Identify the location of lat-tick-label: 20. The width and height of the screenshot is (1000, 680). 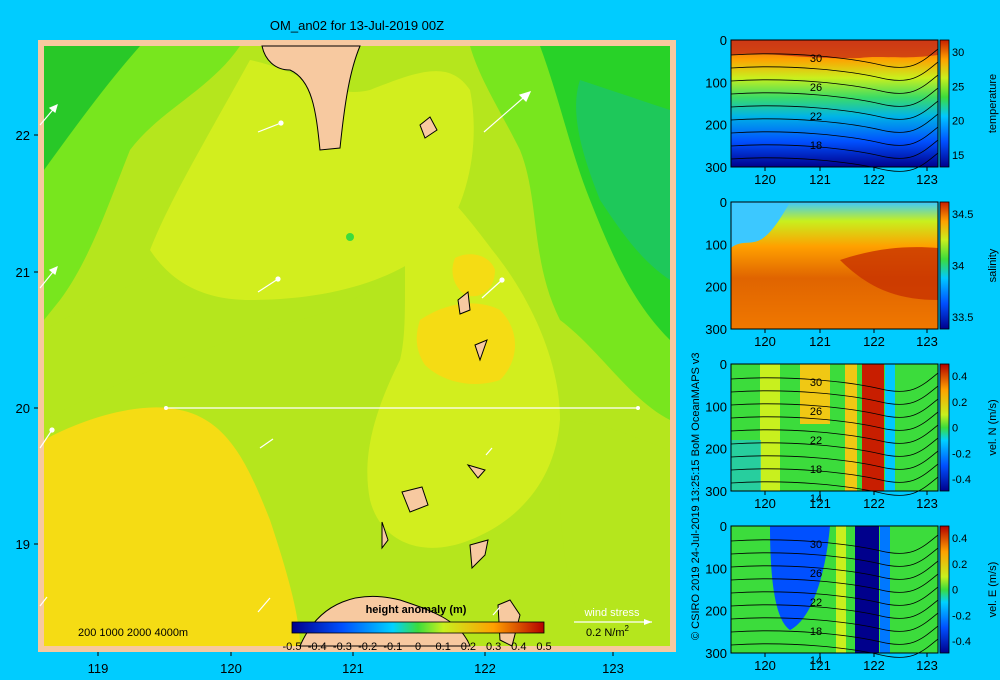
(23, 408).